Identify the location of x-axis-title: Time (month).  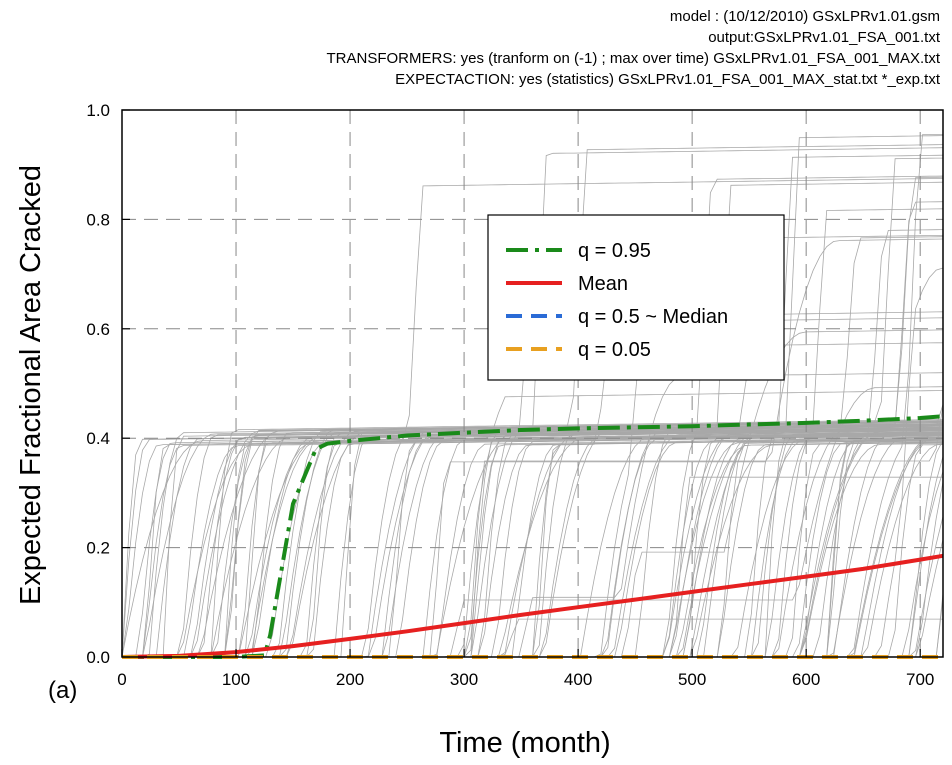
(524, 743).